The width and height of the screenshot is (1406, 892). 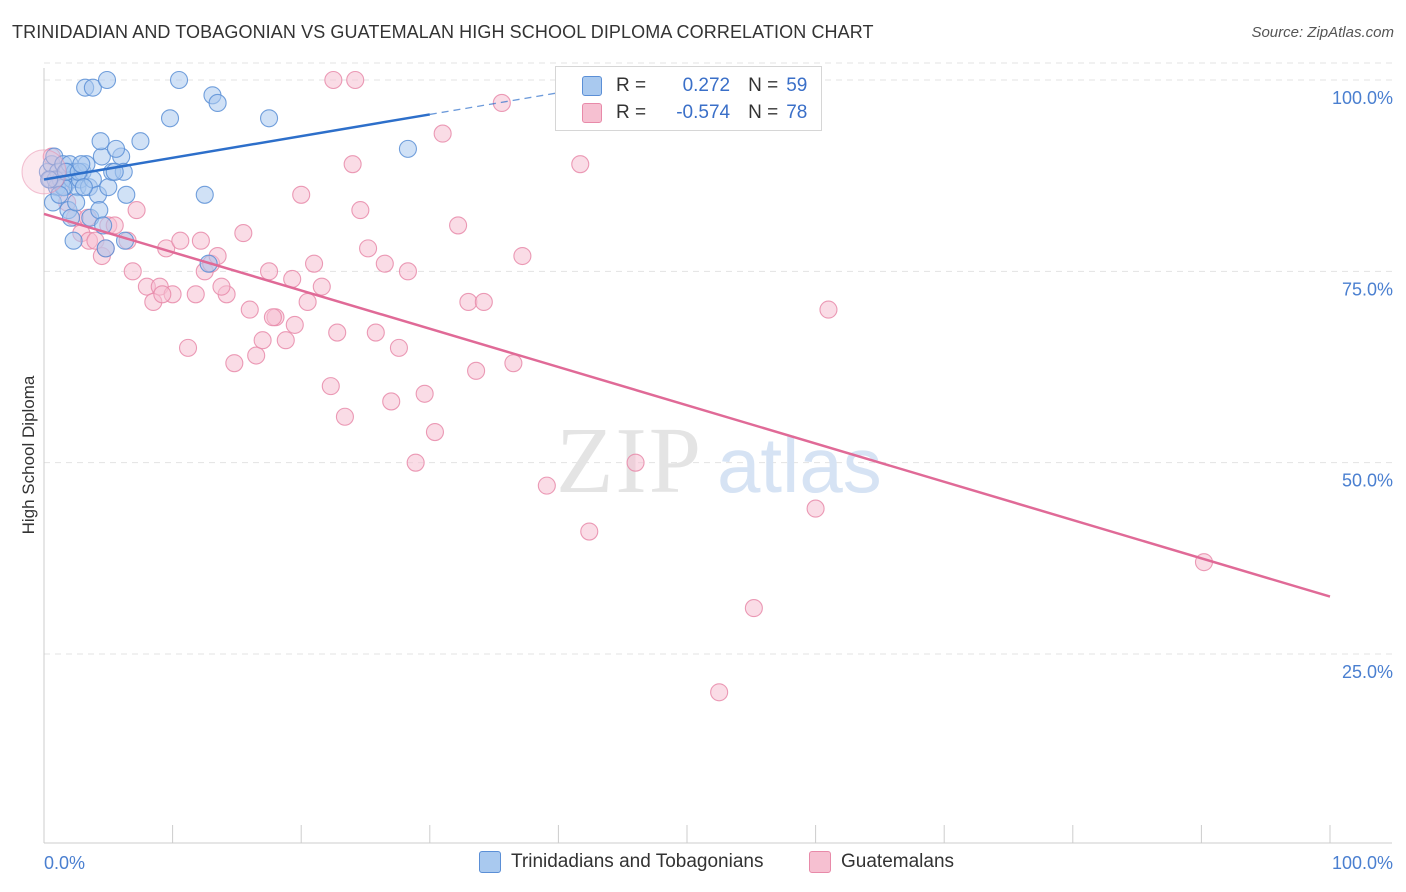 I want to click on legend-row-pink: R = -0.574 N = 78, so click(x=694, y=113).